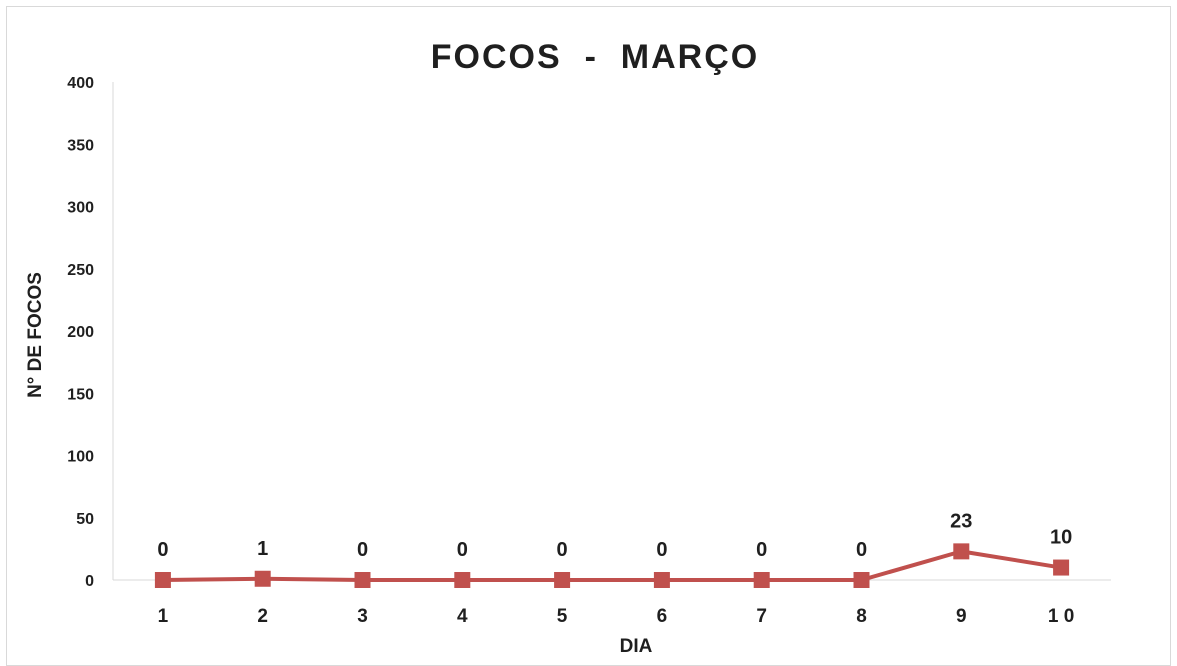 The width and height of the screenshot is (1177, 666). What do you see at coordinates (262, 616) in the screenshot?
I see `x-tick-label: 2` at bounding box center [262, 616].